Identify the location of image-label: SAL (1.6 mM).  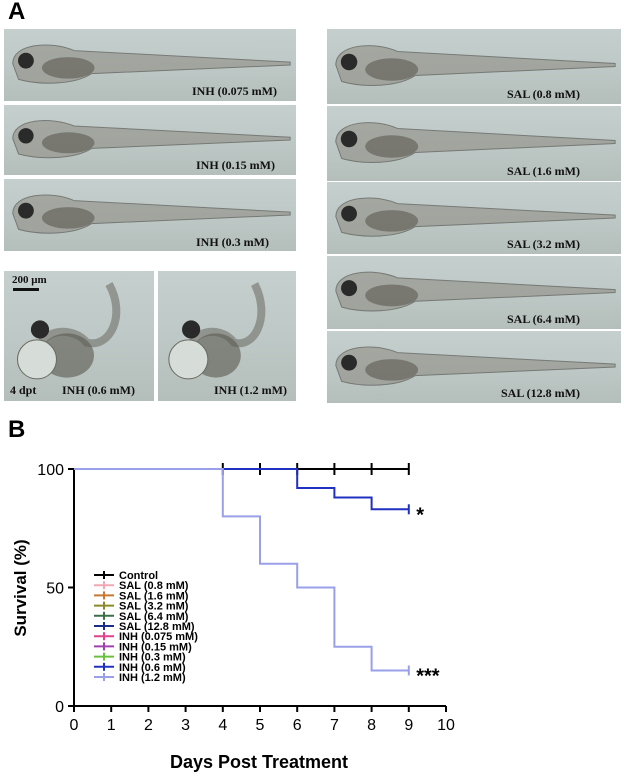
(543, 171).